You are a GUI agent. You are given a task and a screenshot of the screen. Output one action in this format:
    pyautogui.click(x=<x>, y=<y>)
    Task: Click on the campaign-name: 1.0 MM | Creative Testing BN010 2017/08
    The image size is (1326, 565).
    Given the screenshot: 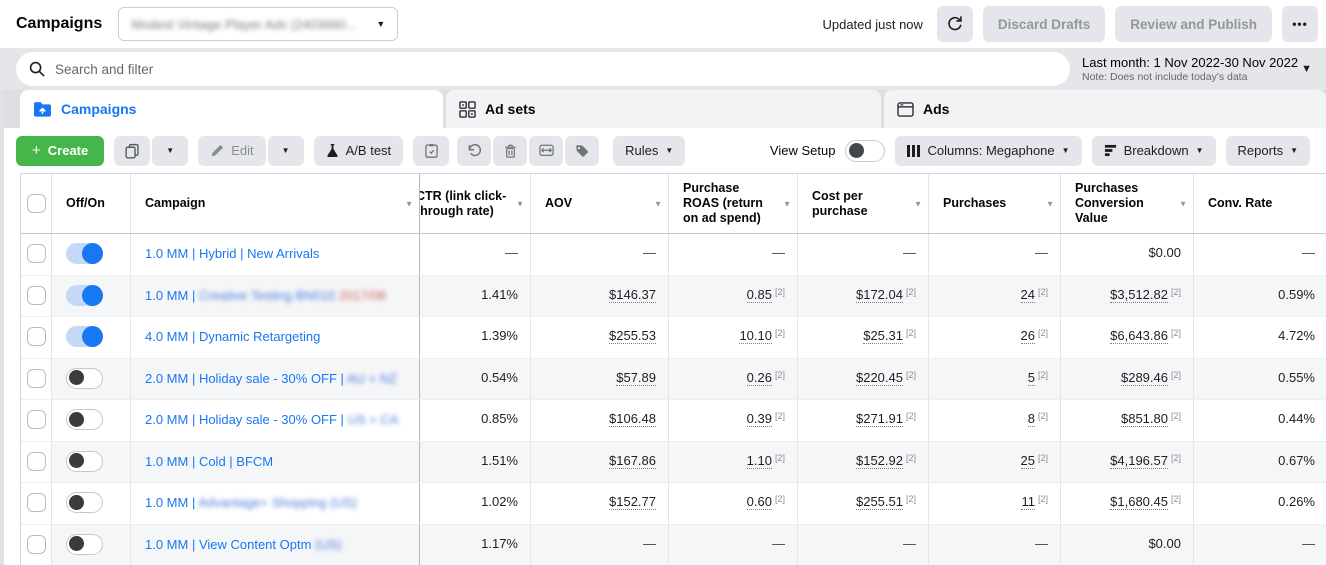 What is the action you would take?
    pyautogui.click(x=275, y=295)
    